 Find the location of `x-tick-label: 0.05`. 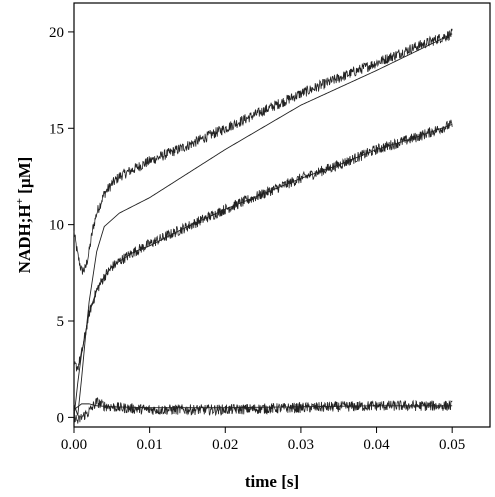

x-tick-label: 0.05 is located at coordinates (452, 445).